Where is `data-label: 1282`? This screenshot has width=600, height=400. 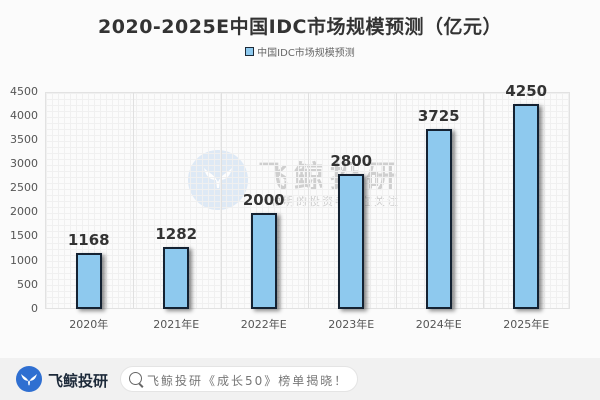
data-label: 1282 is located at coordinates (176, 234).